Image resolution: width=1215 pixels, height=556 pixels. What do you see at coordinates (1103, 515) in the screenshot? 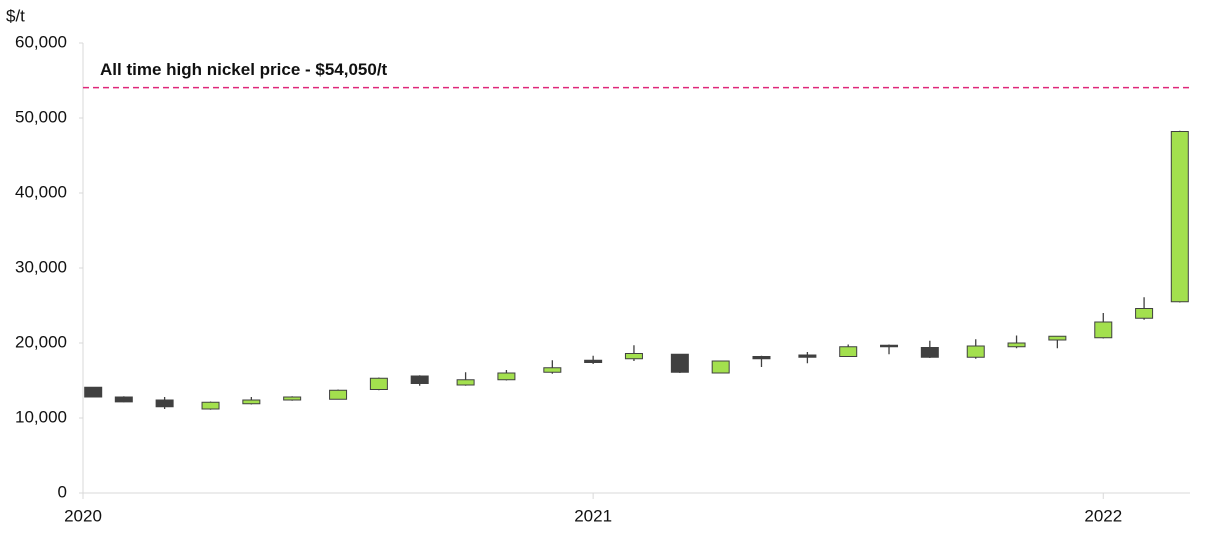
I see `x-tick-label: 2022` at bounding box center [1103, 515].